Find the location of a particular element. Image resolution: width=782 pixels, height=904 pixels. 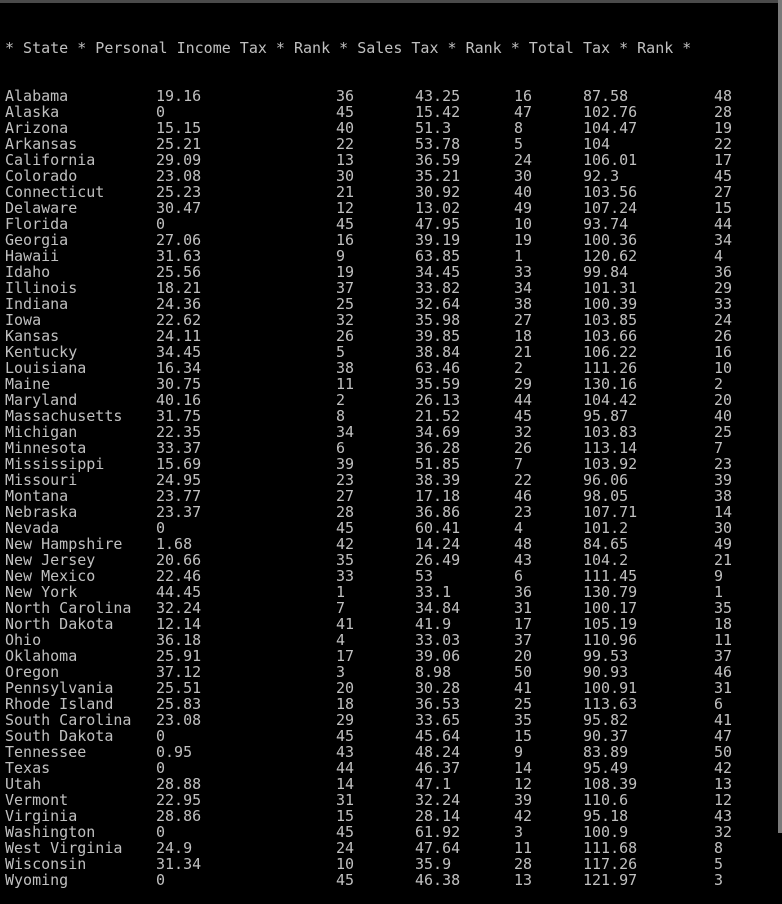

income-rank-cell: 4 is located at coordinates (340, 640).